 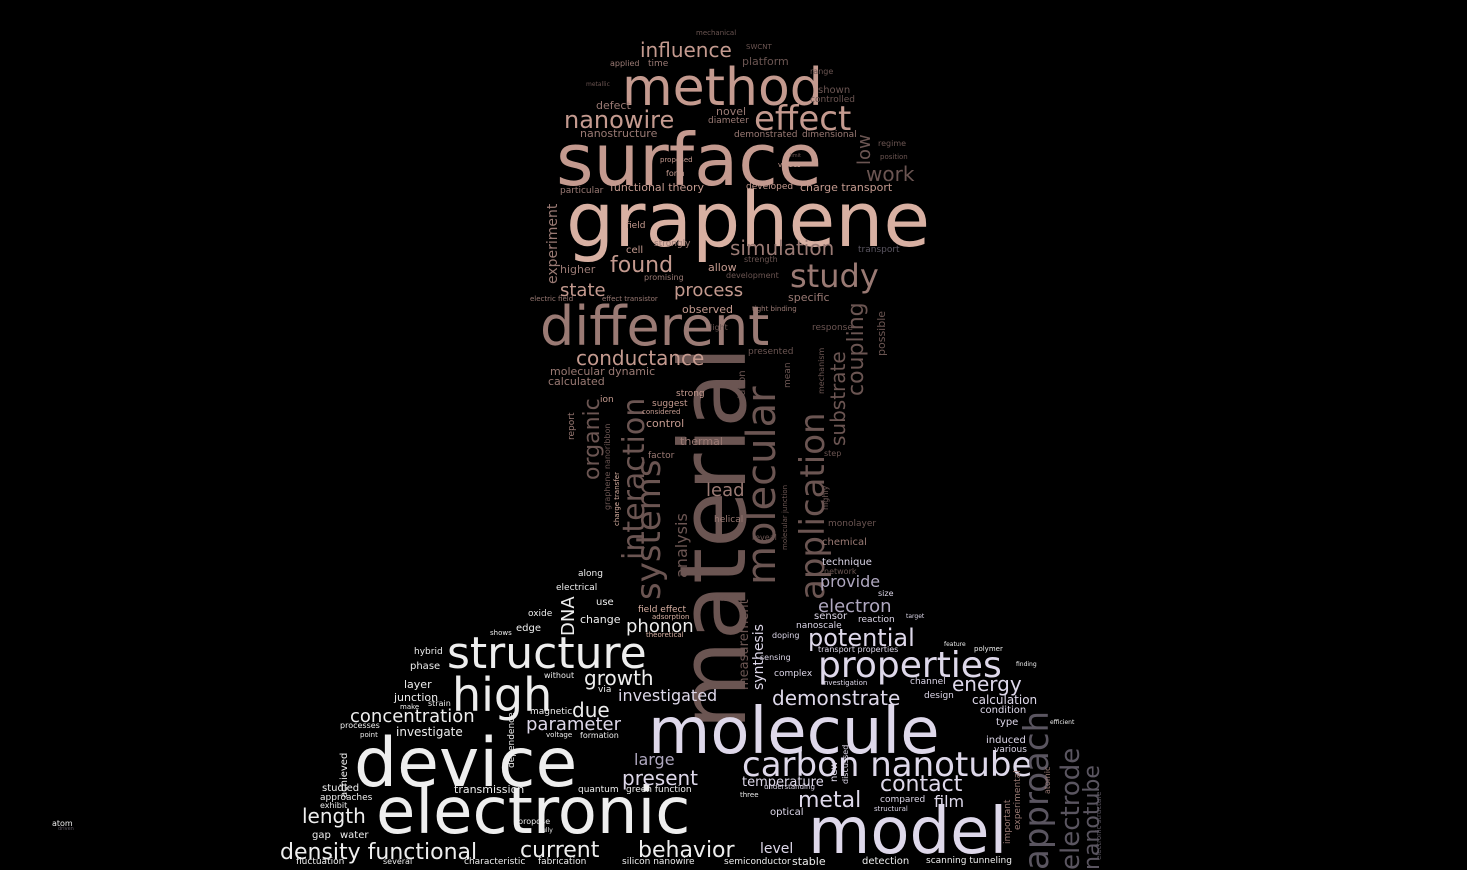 What do you see at coordinates (578, 269) in the screenshot?
I see `word-higher: higher` at bounding box center [578, 269].